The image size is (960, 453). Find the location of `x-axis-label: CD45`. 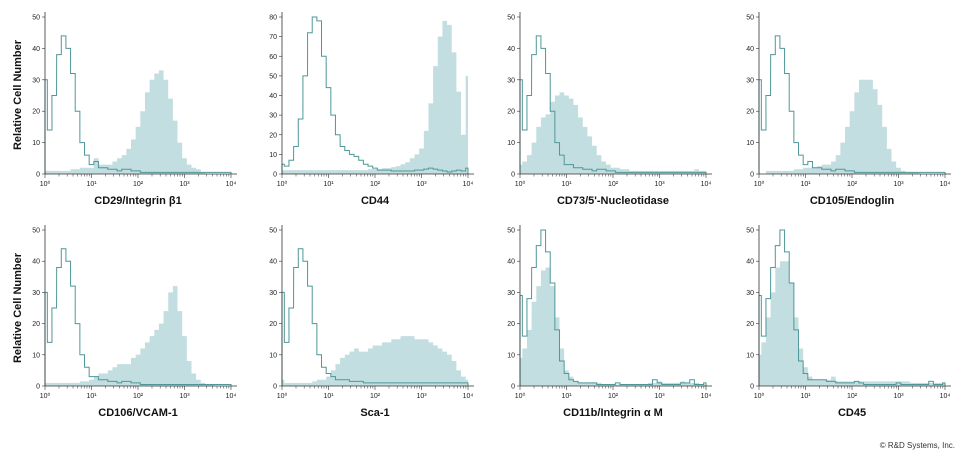

x-axis-label: CD45 is located at coordinates (852, 413).